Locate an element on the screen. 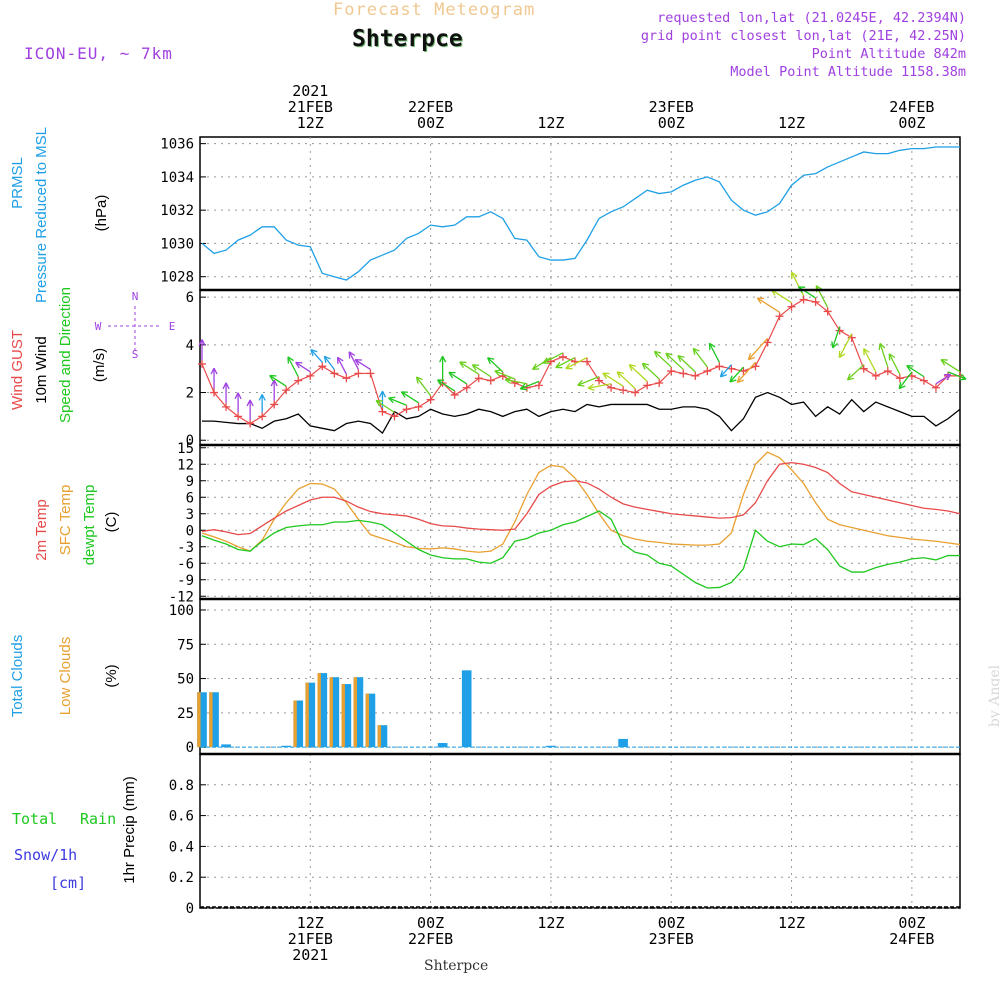 This screenshot has height=1000, width=1000. y-tick-label: 0 is located at coordinates (190, 441).